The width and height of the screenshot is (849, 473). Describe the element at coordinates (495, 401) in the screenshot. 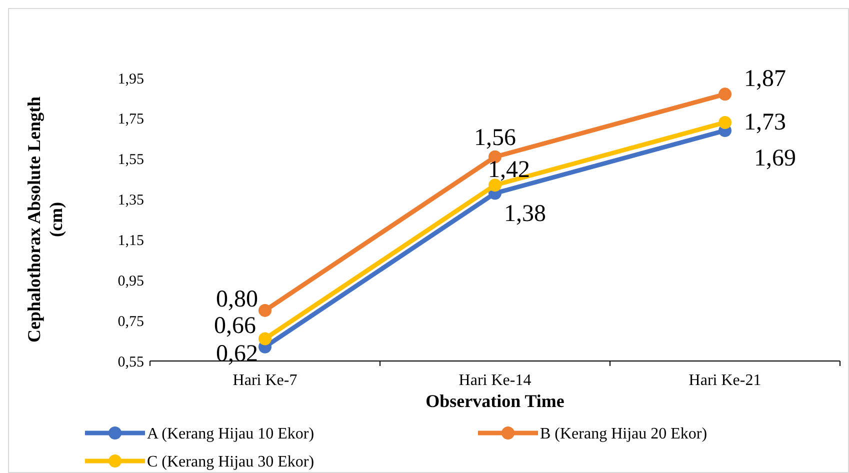

I see `x-axis-title: Observation Time` at that location.